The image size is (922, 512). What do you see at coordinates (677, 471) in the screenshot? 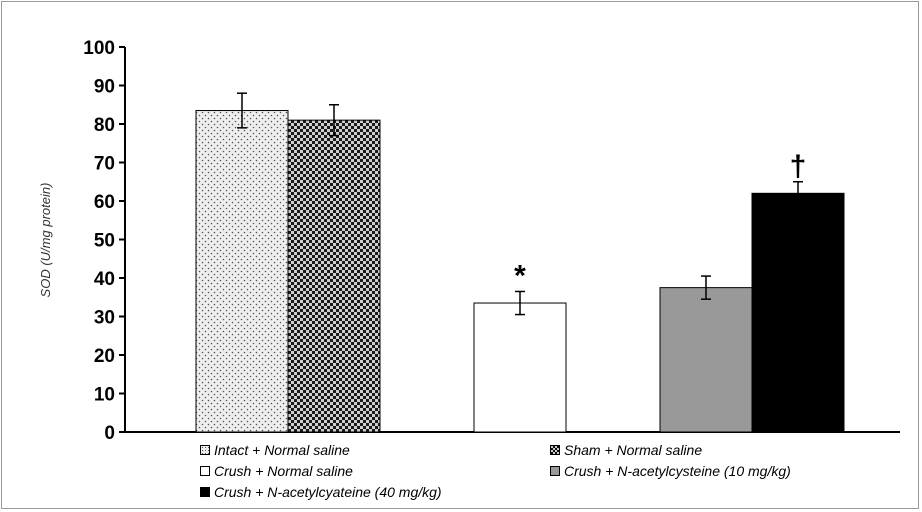
I see `legend-label: Crush + N-acetylcysteine (10 mg/kg)` at bounding box center [677, 471].